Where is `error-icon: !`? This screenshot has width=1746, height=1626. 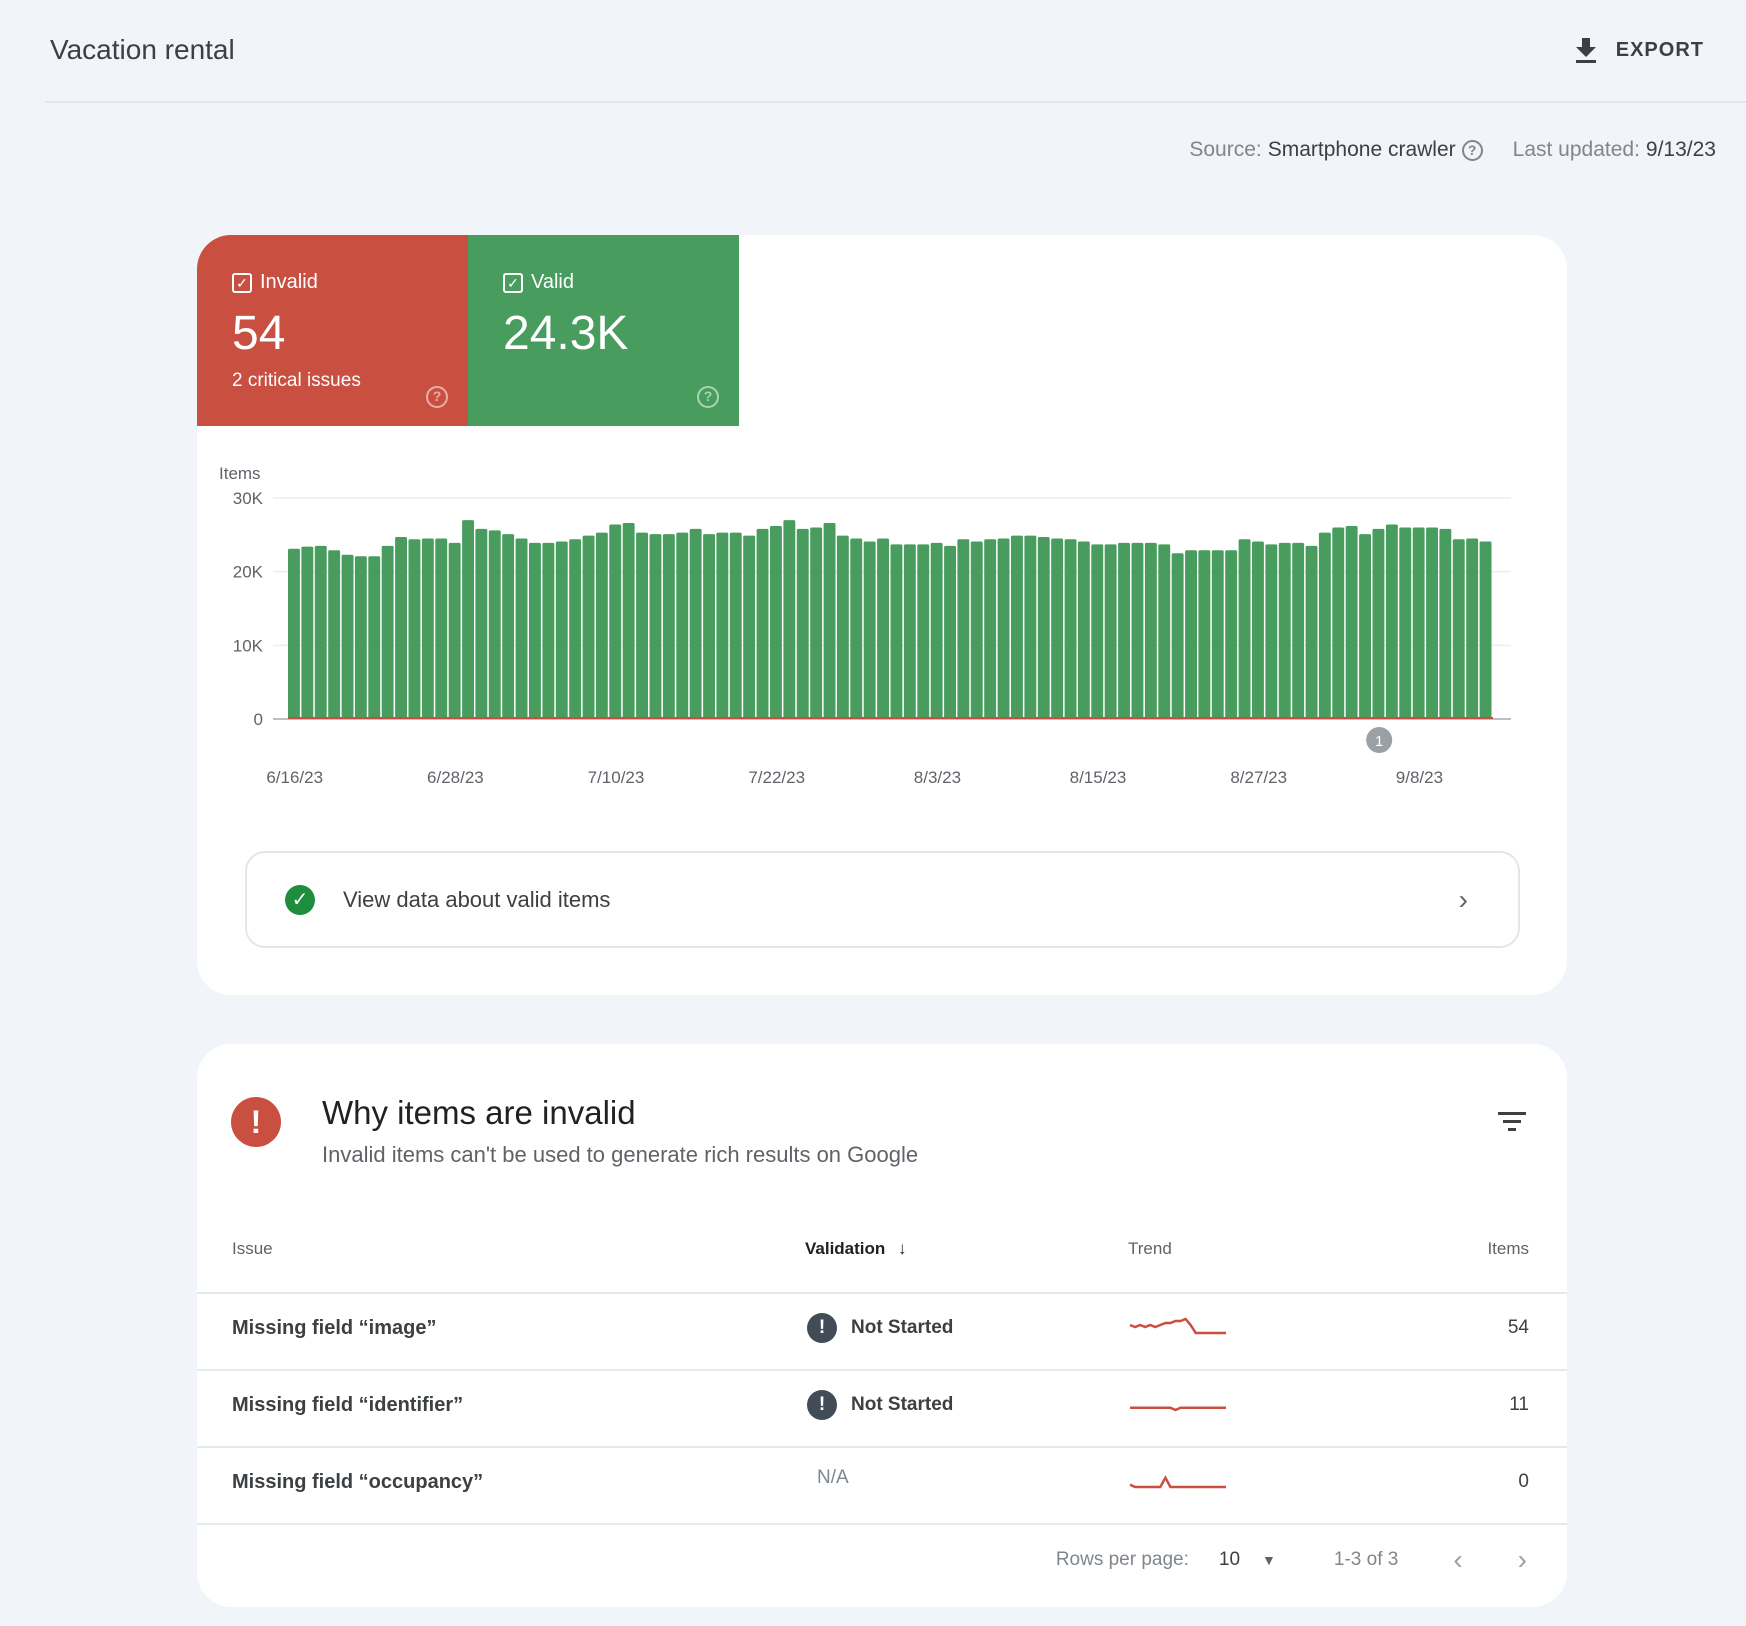
error-icon: ! is located at coordinates (256, 1122).